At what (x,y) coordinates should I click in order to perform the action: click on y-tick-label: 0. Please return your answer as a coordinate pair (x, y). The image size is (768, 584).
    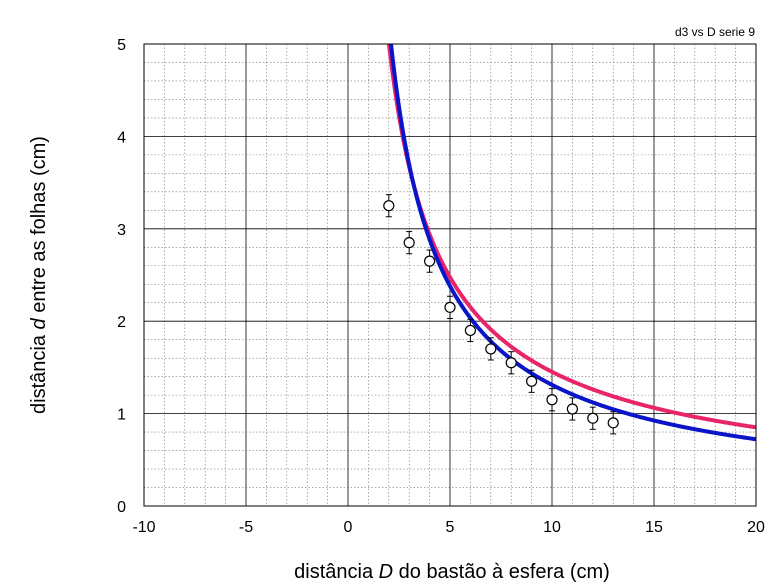
    Looking at the image, I should click on (121, 507).